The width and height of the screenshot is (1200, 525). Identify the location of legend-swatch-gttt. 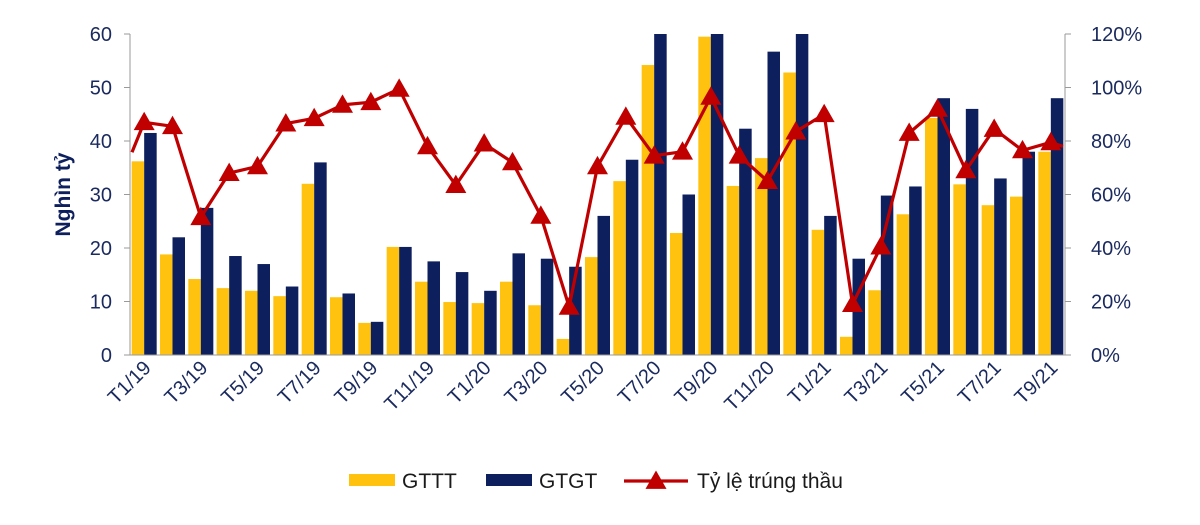
(372, 480).